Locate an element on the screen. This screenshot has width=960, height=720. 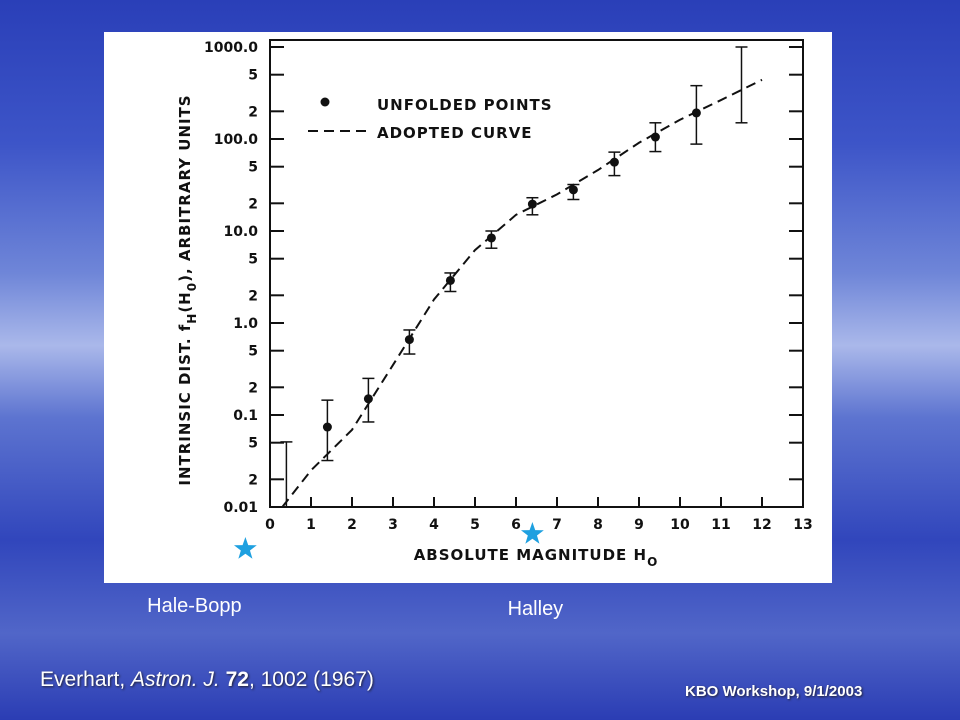
x-tick-label: 8 is located at coordinates (598, 525).